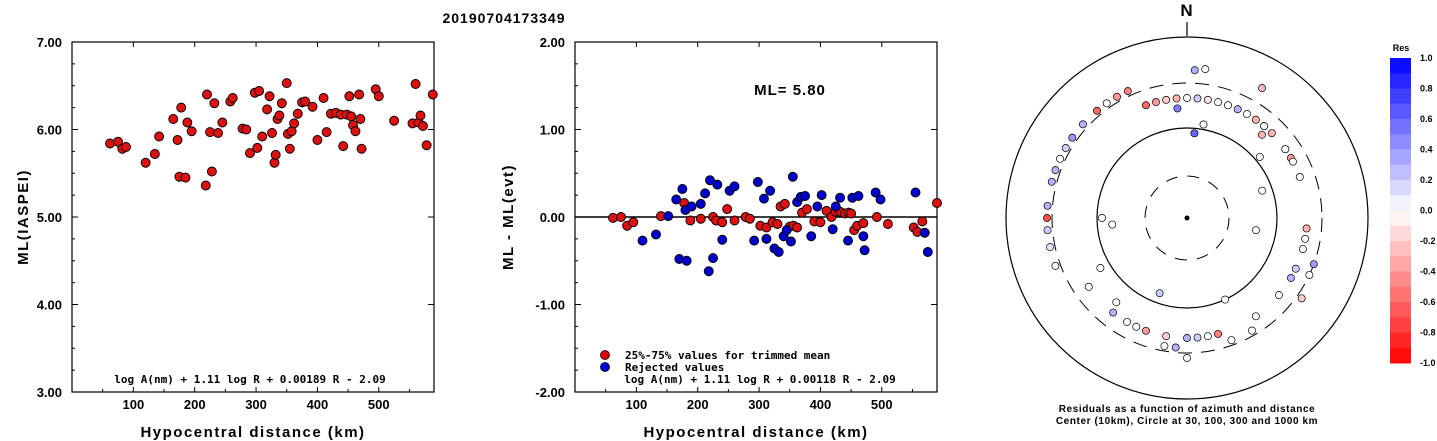 This screenshot has height=441, width=1437. I want to click on colorbar-tick-label: 0.2, so click(1426, 180).